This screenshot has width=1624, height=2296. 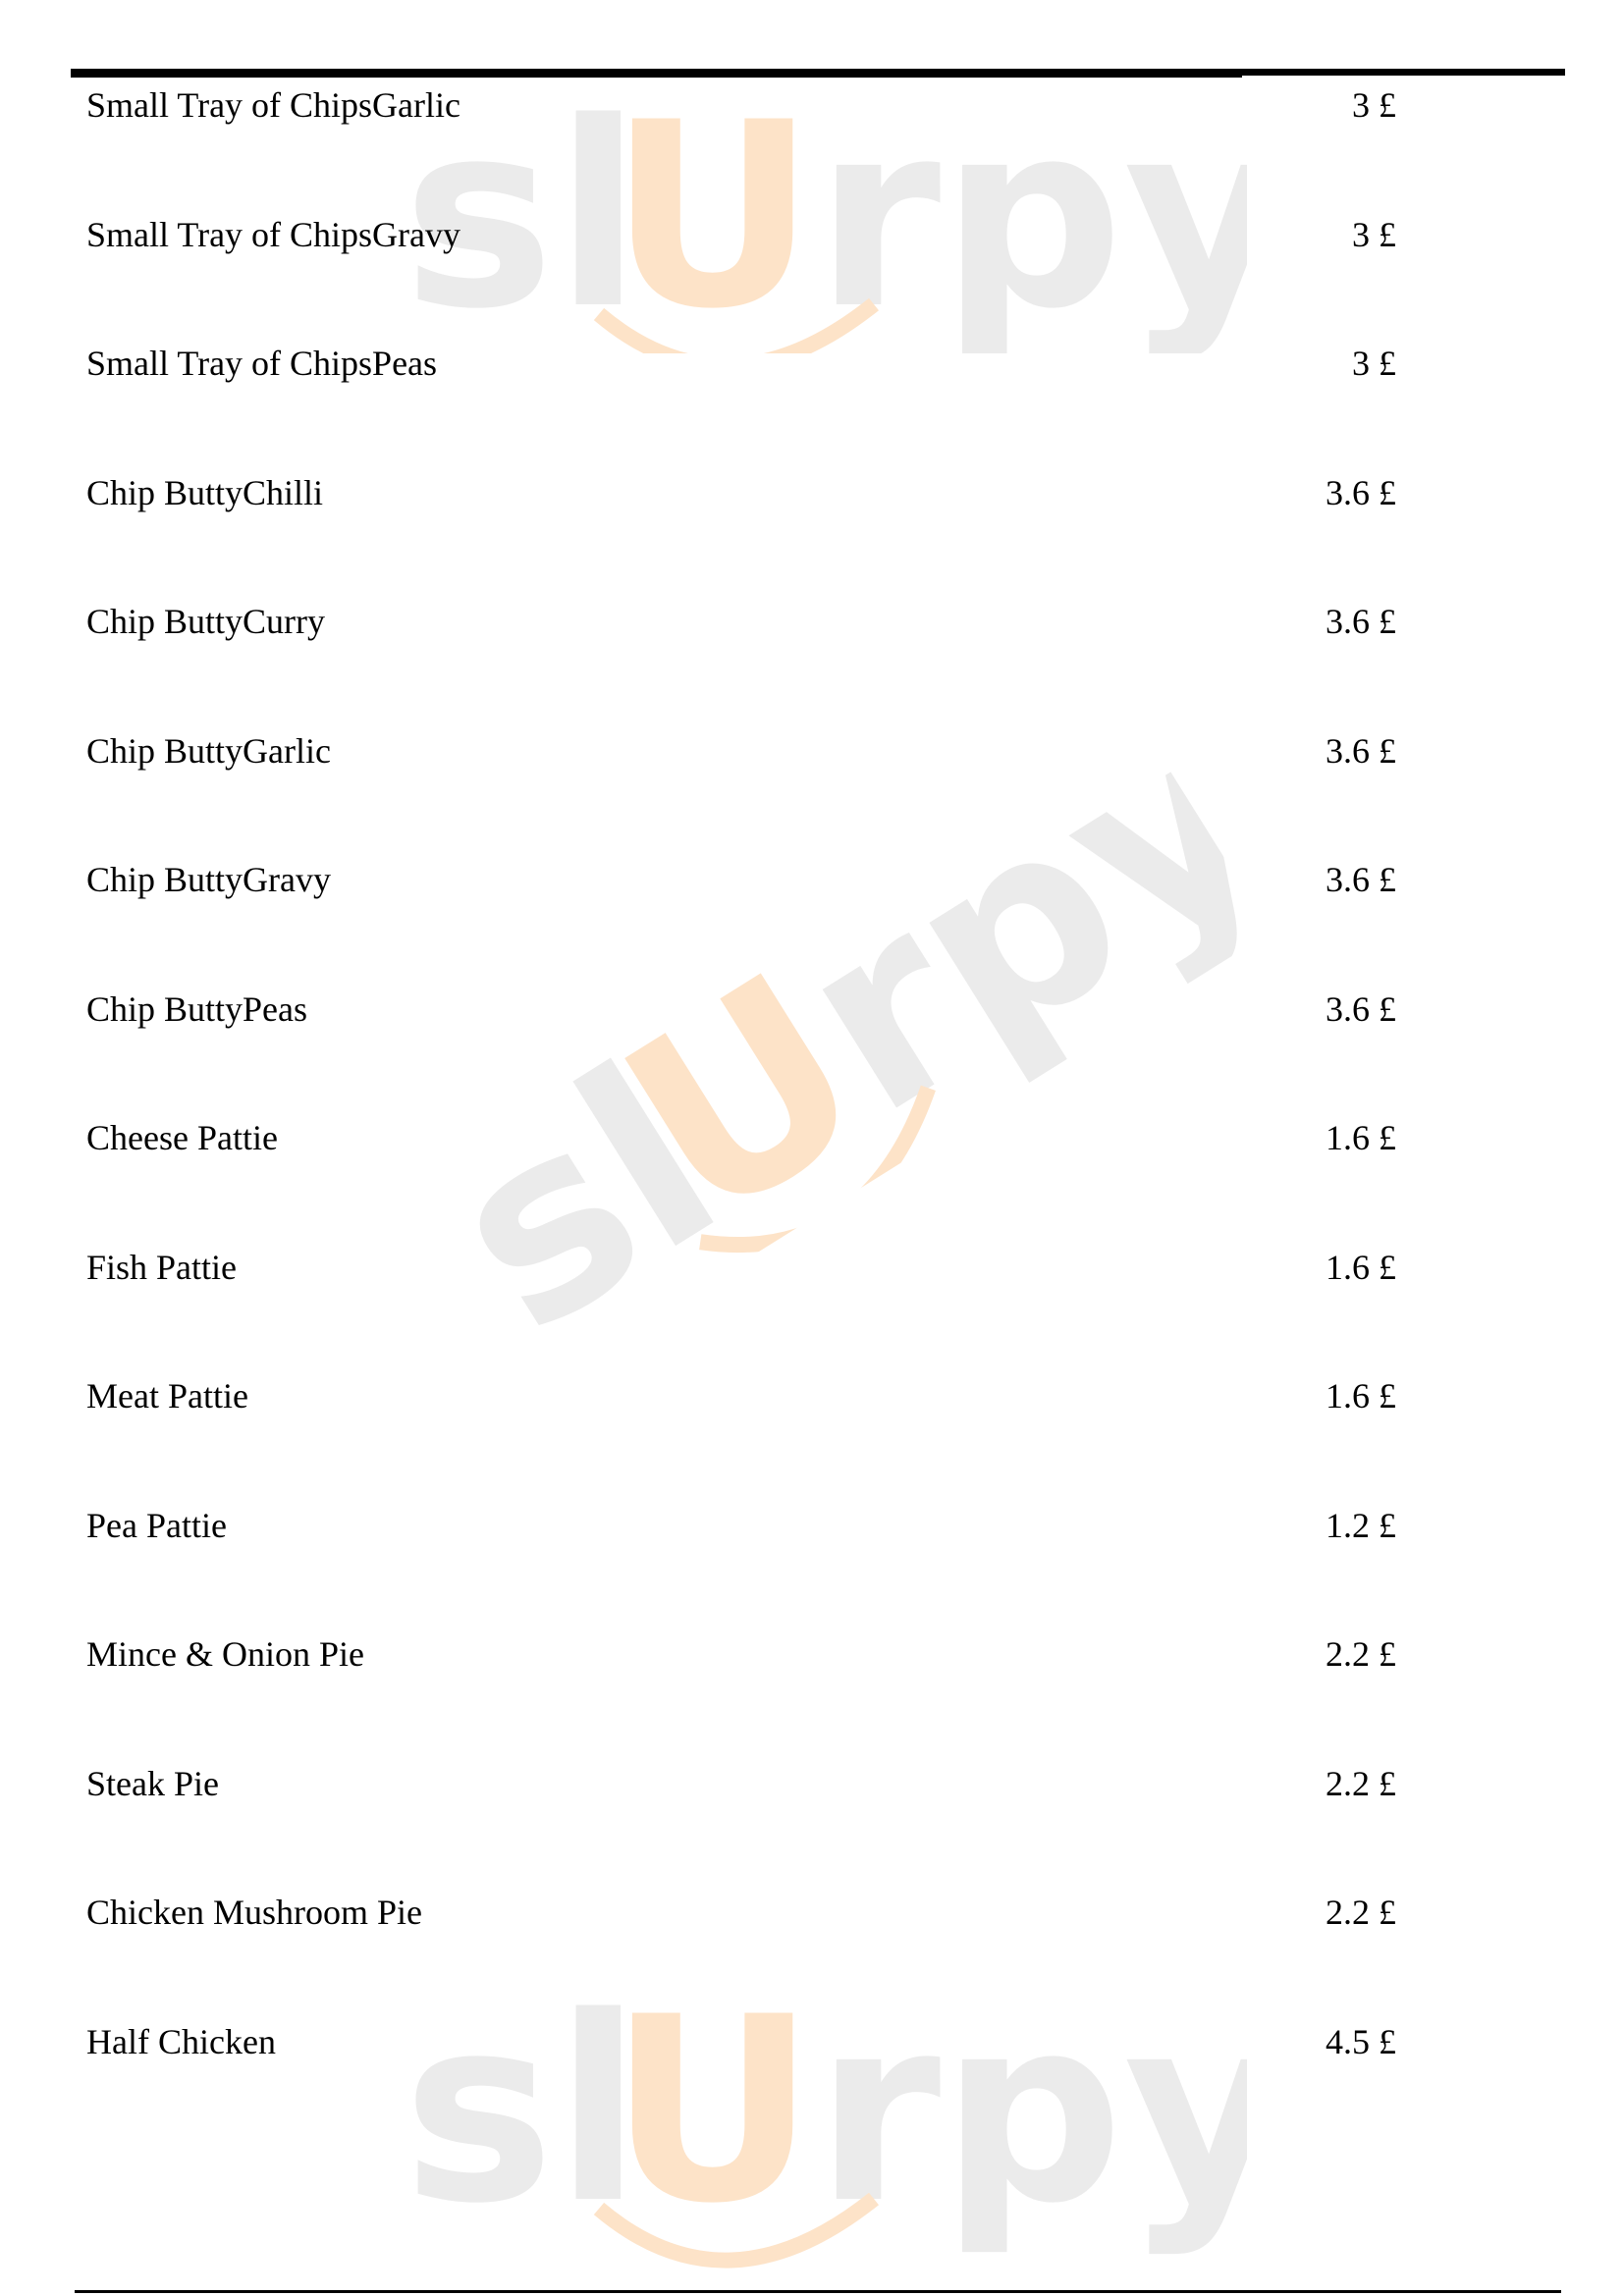 I want to click on menu-item-row: Chip ButtyChilli 3.6 £, so click(x=741, y=493).